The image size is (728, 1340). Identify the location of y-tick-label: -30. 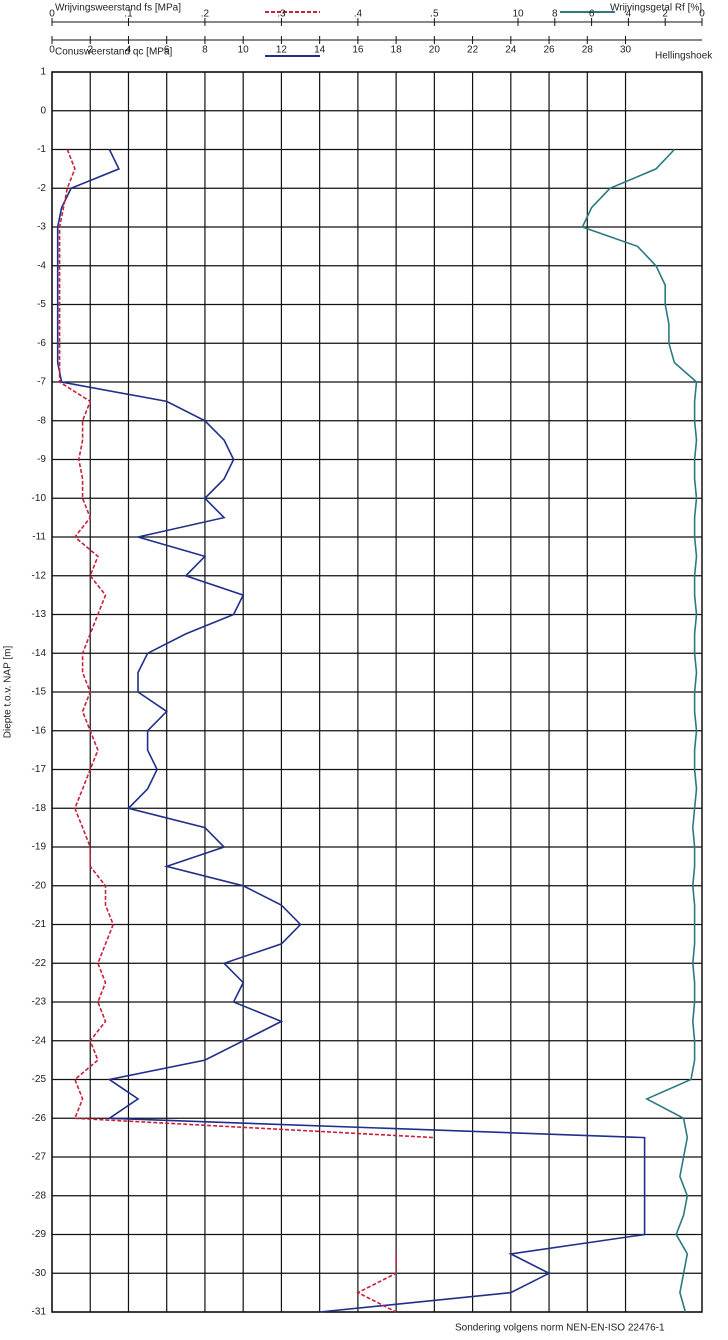
(39, 1273).